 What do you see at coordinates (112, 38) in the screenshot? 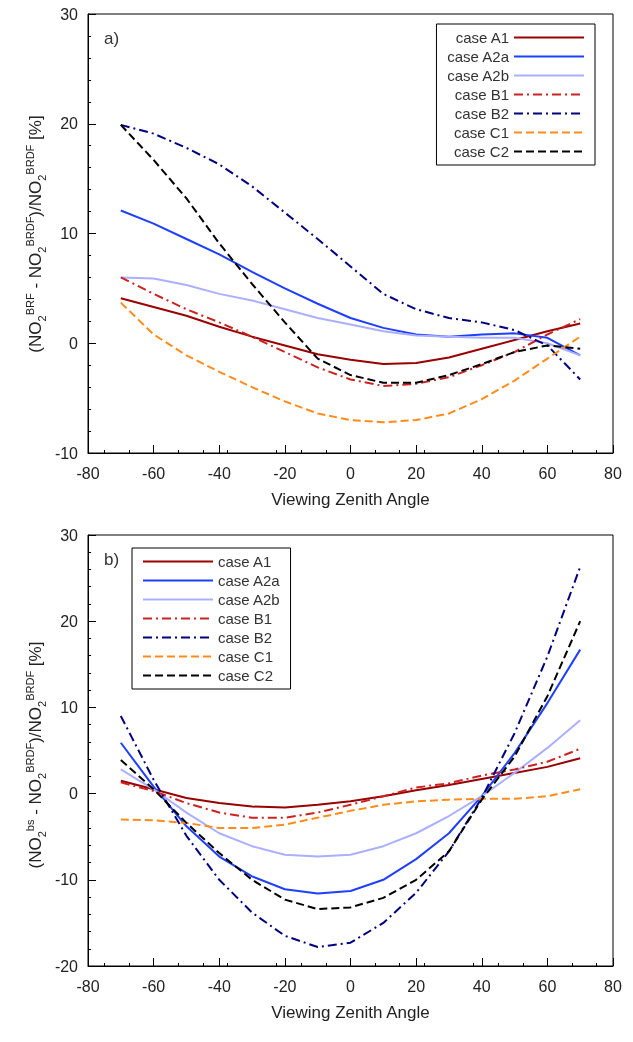
I see `annotation: a)` at bounding box center [112, 38].